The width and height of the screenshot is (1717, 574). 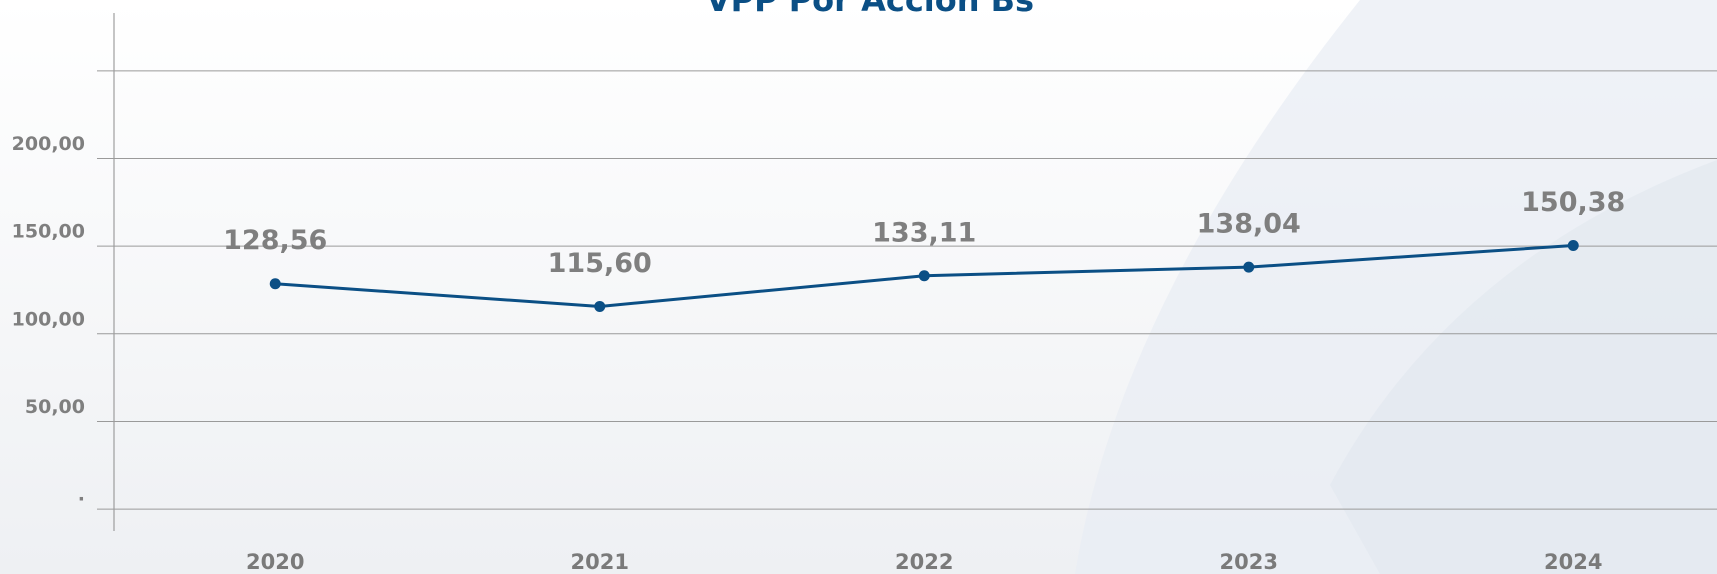 I want to click on x-tick-label: 2023, so click(x=1249, y=562).